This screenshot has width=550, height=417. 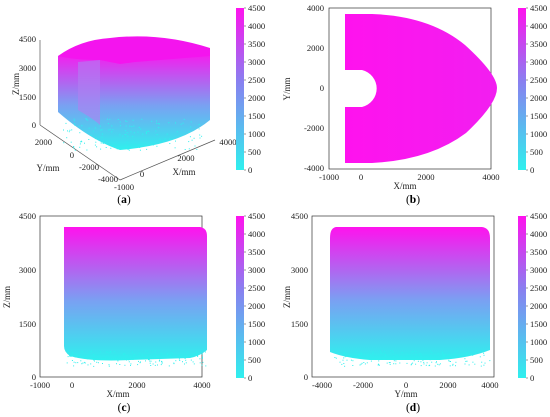 I want to click on panel-d-ylabel: Z/mm, so click(x=287, y=297).